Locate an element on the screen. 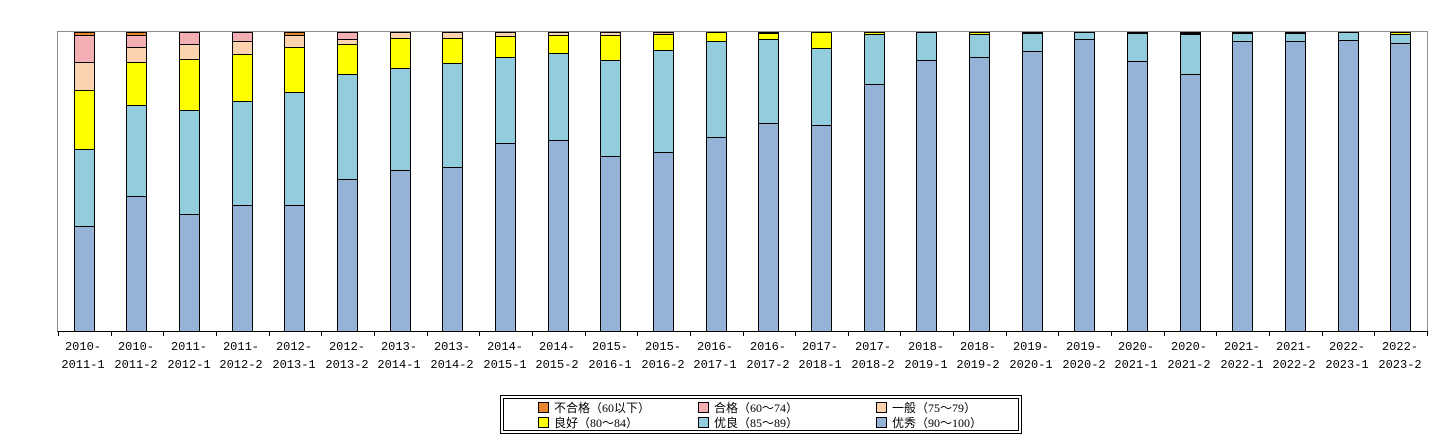 The image size is (1456, 443). legend-item: 优良（85～89） is located at coordinates (787, 422).